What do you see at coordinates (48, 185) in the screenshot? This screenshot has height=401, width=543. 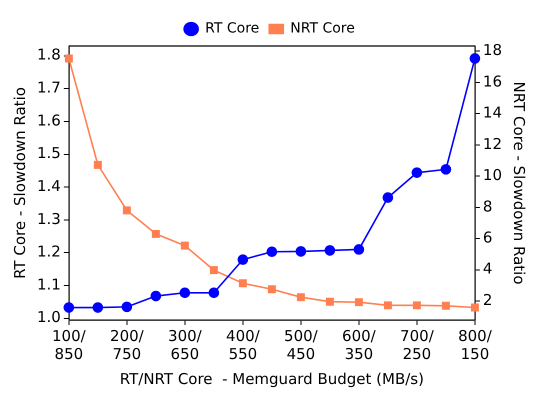 I see `y-tick-label: 1.4` at bounding box center [48, 185].